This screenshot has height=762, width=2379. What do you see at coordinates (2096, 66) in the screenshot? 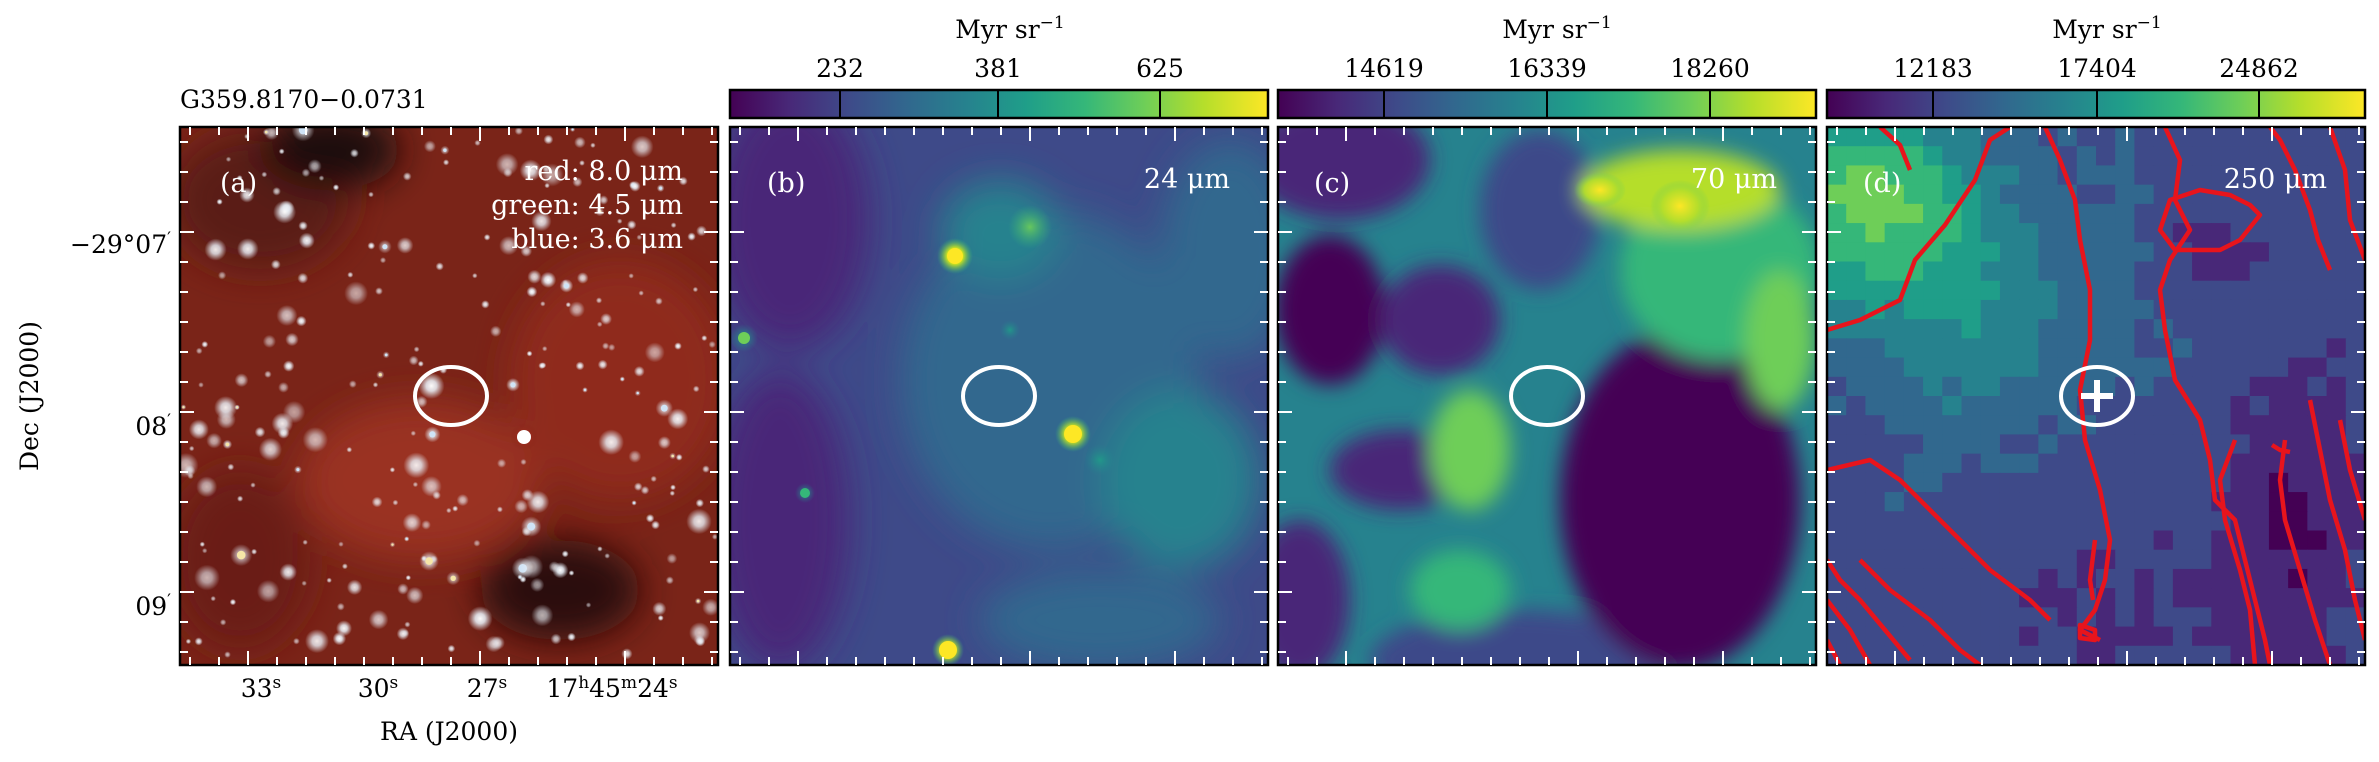
I see `colorbar-d: Myr sr−1 12183 17404 24862` at bounding box center [2096, 66].